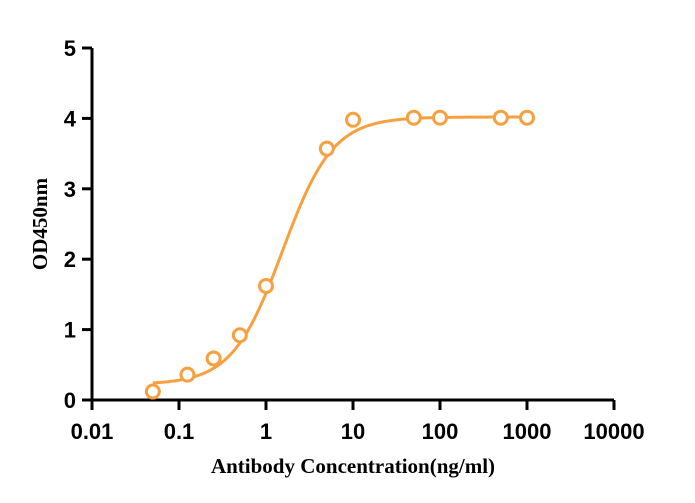 The width and height of the screenshot is (695, 503). Describe the element at coordinates (613, 431) in the screenshot. I see `x-tick-label: 10000` at that location.